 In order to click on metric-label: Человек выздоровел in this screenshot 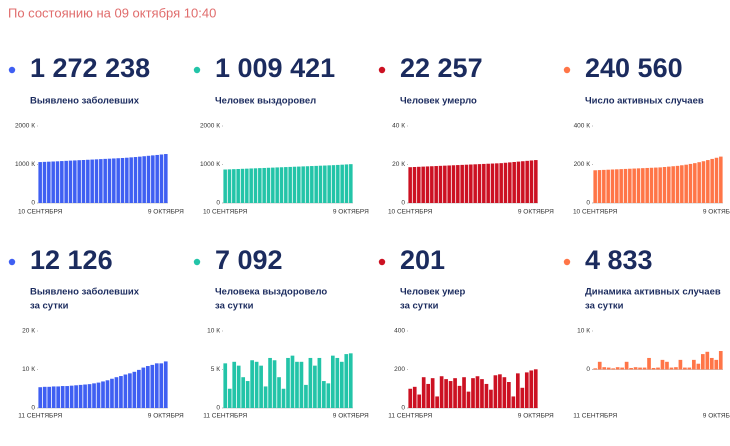, I will do `click(265, 101)`.